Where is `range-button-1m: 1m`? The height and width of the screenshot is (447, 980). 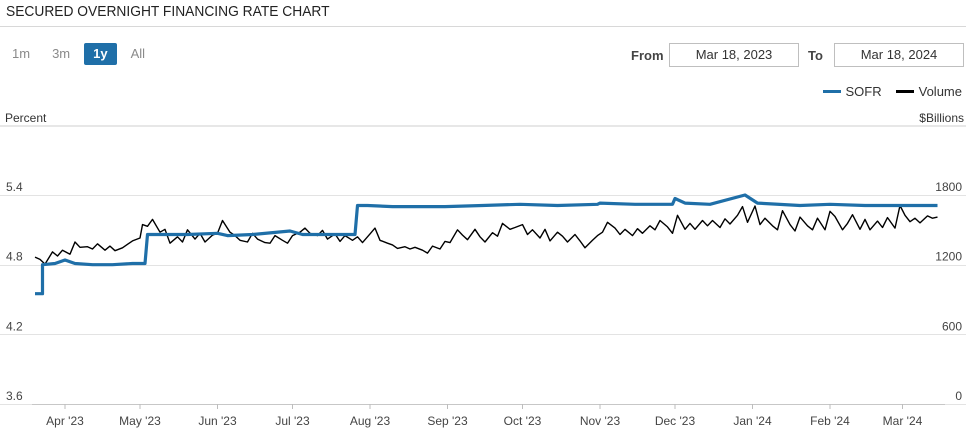
range-button-1m: 1m is located at coordinates (21, 53).